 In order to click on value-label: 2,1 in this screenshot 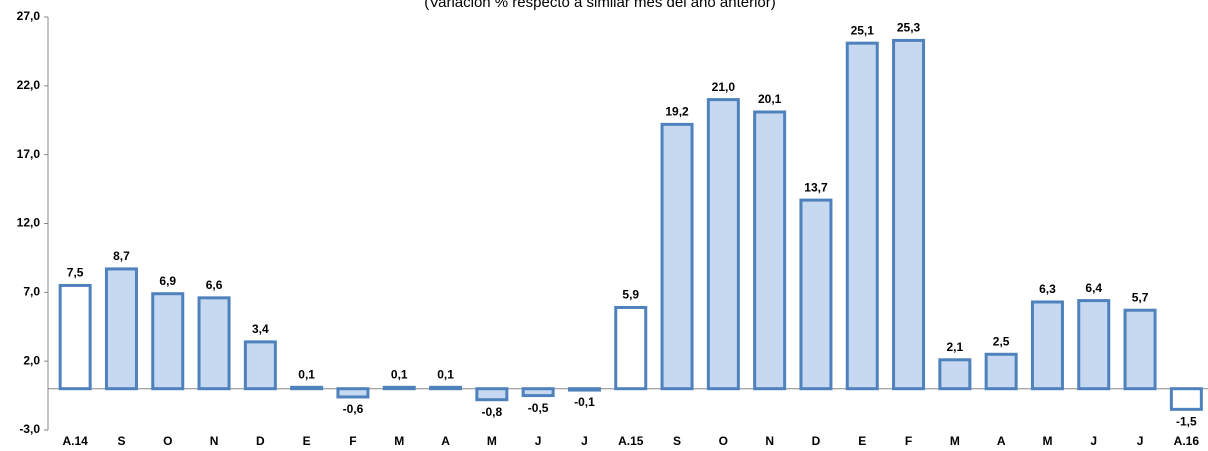, I will do `click(955, 347)`.